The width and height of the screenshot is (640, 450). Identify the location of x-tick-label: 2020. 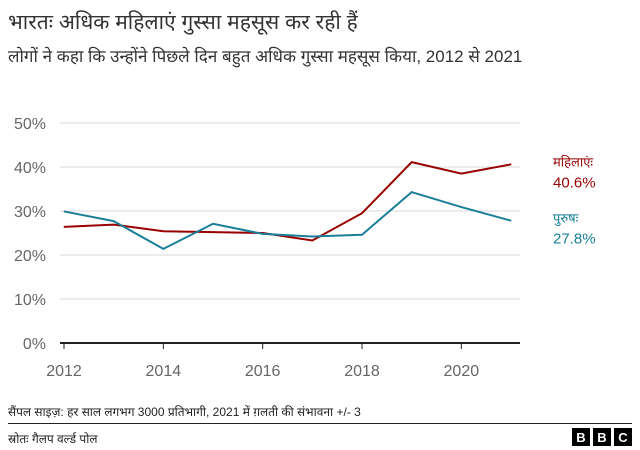
(462, 371).